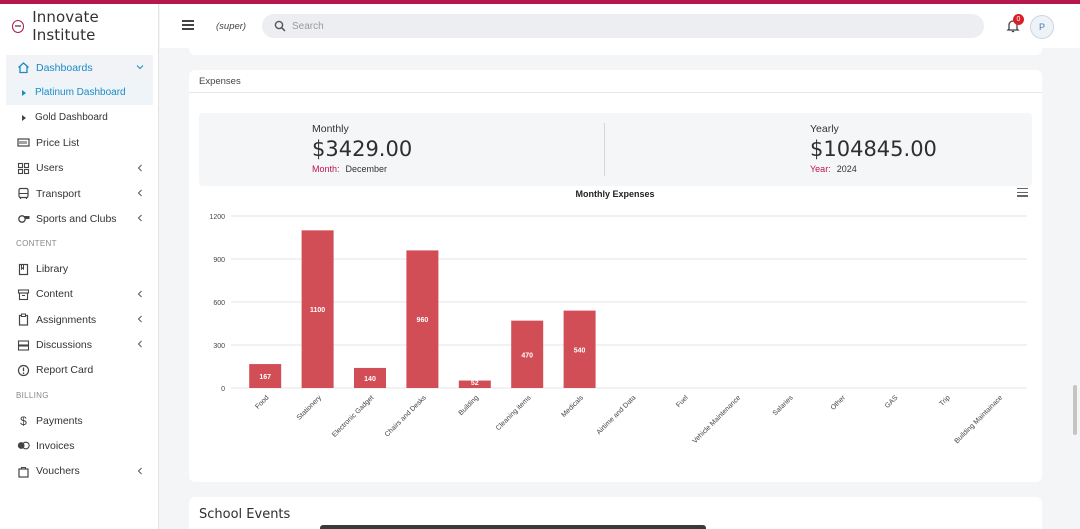 The height and width of the screenshot is (529, 1080). I want to click on sidebar-item-payments: $ Payments, so click(79, 420).